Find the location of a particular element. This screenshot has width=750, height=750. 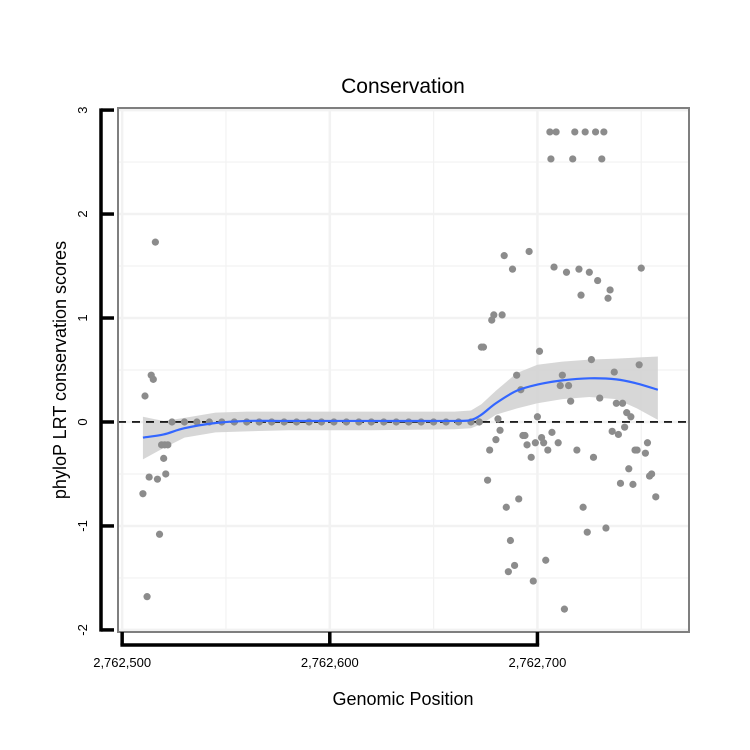

smooth-line is located at coordinates (400, 408).